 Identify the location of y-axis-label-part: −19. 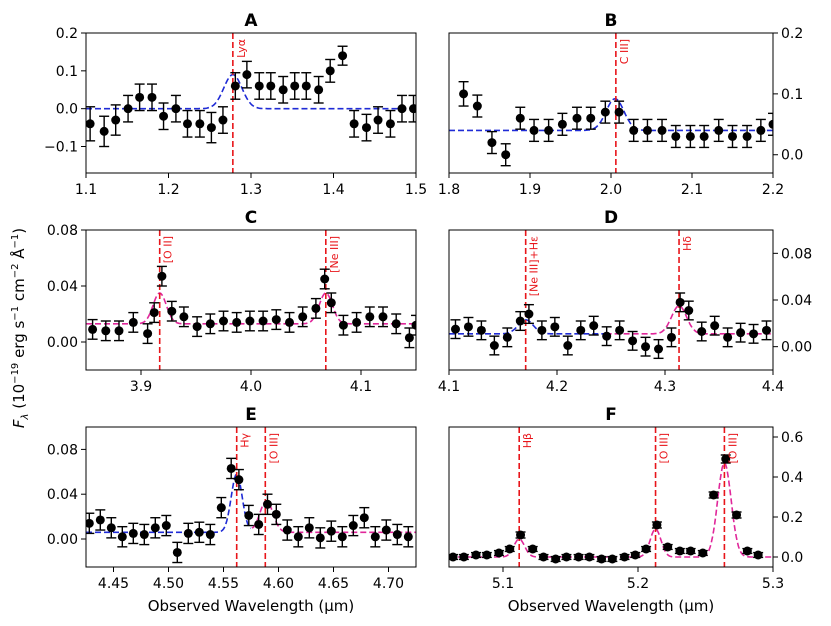
(15, 373).